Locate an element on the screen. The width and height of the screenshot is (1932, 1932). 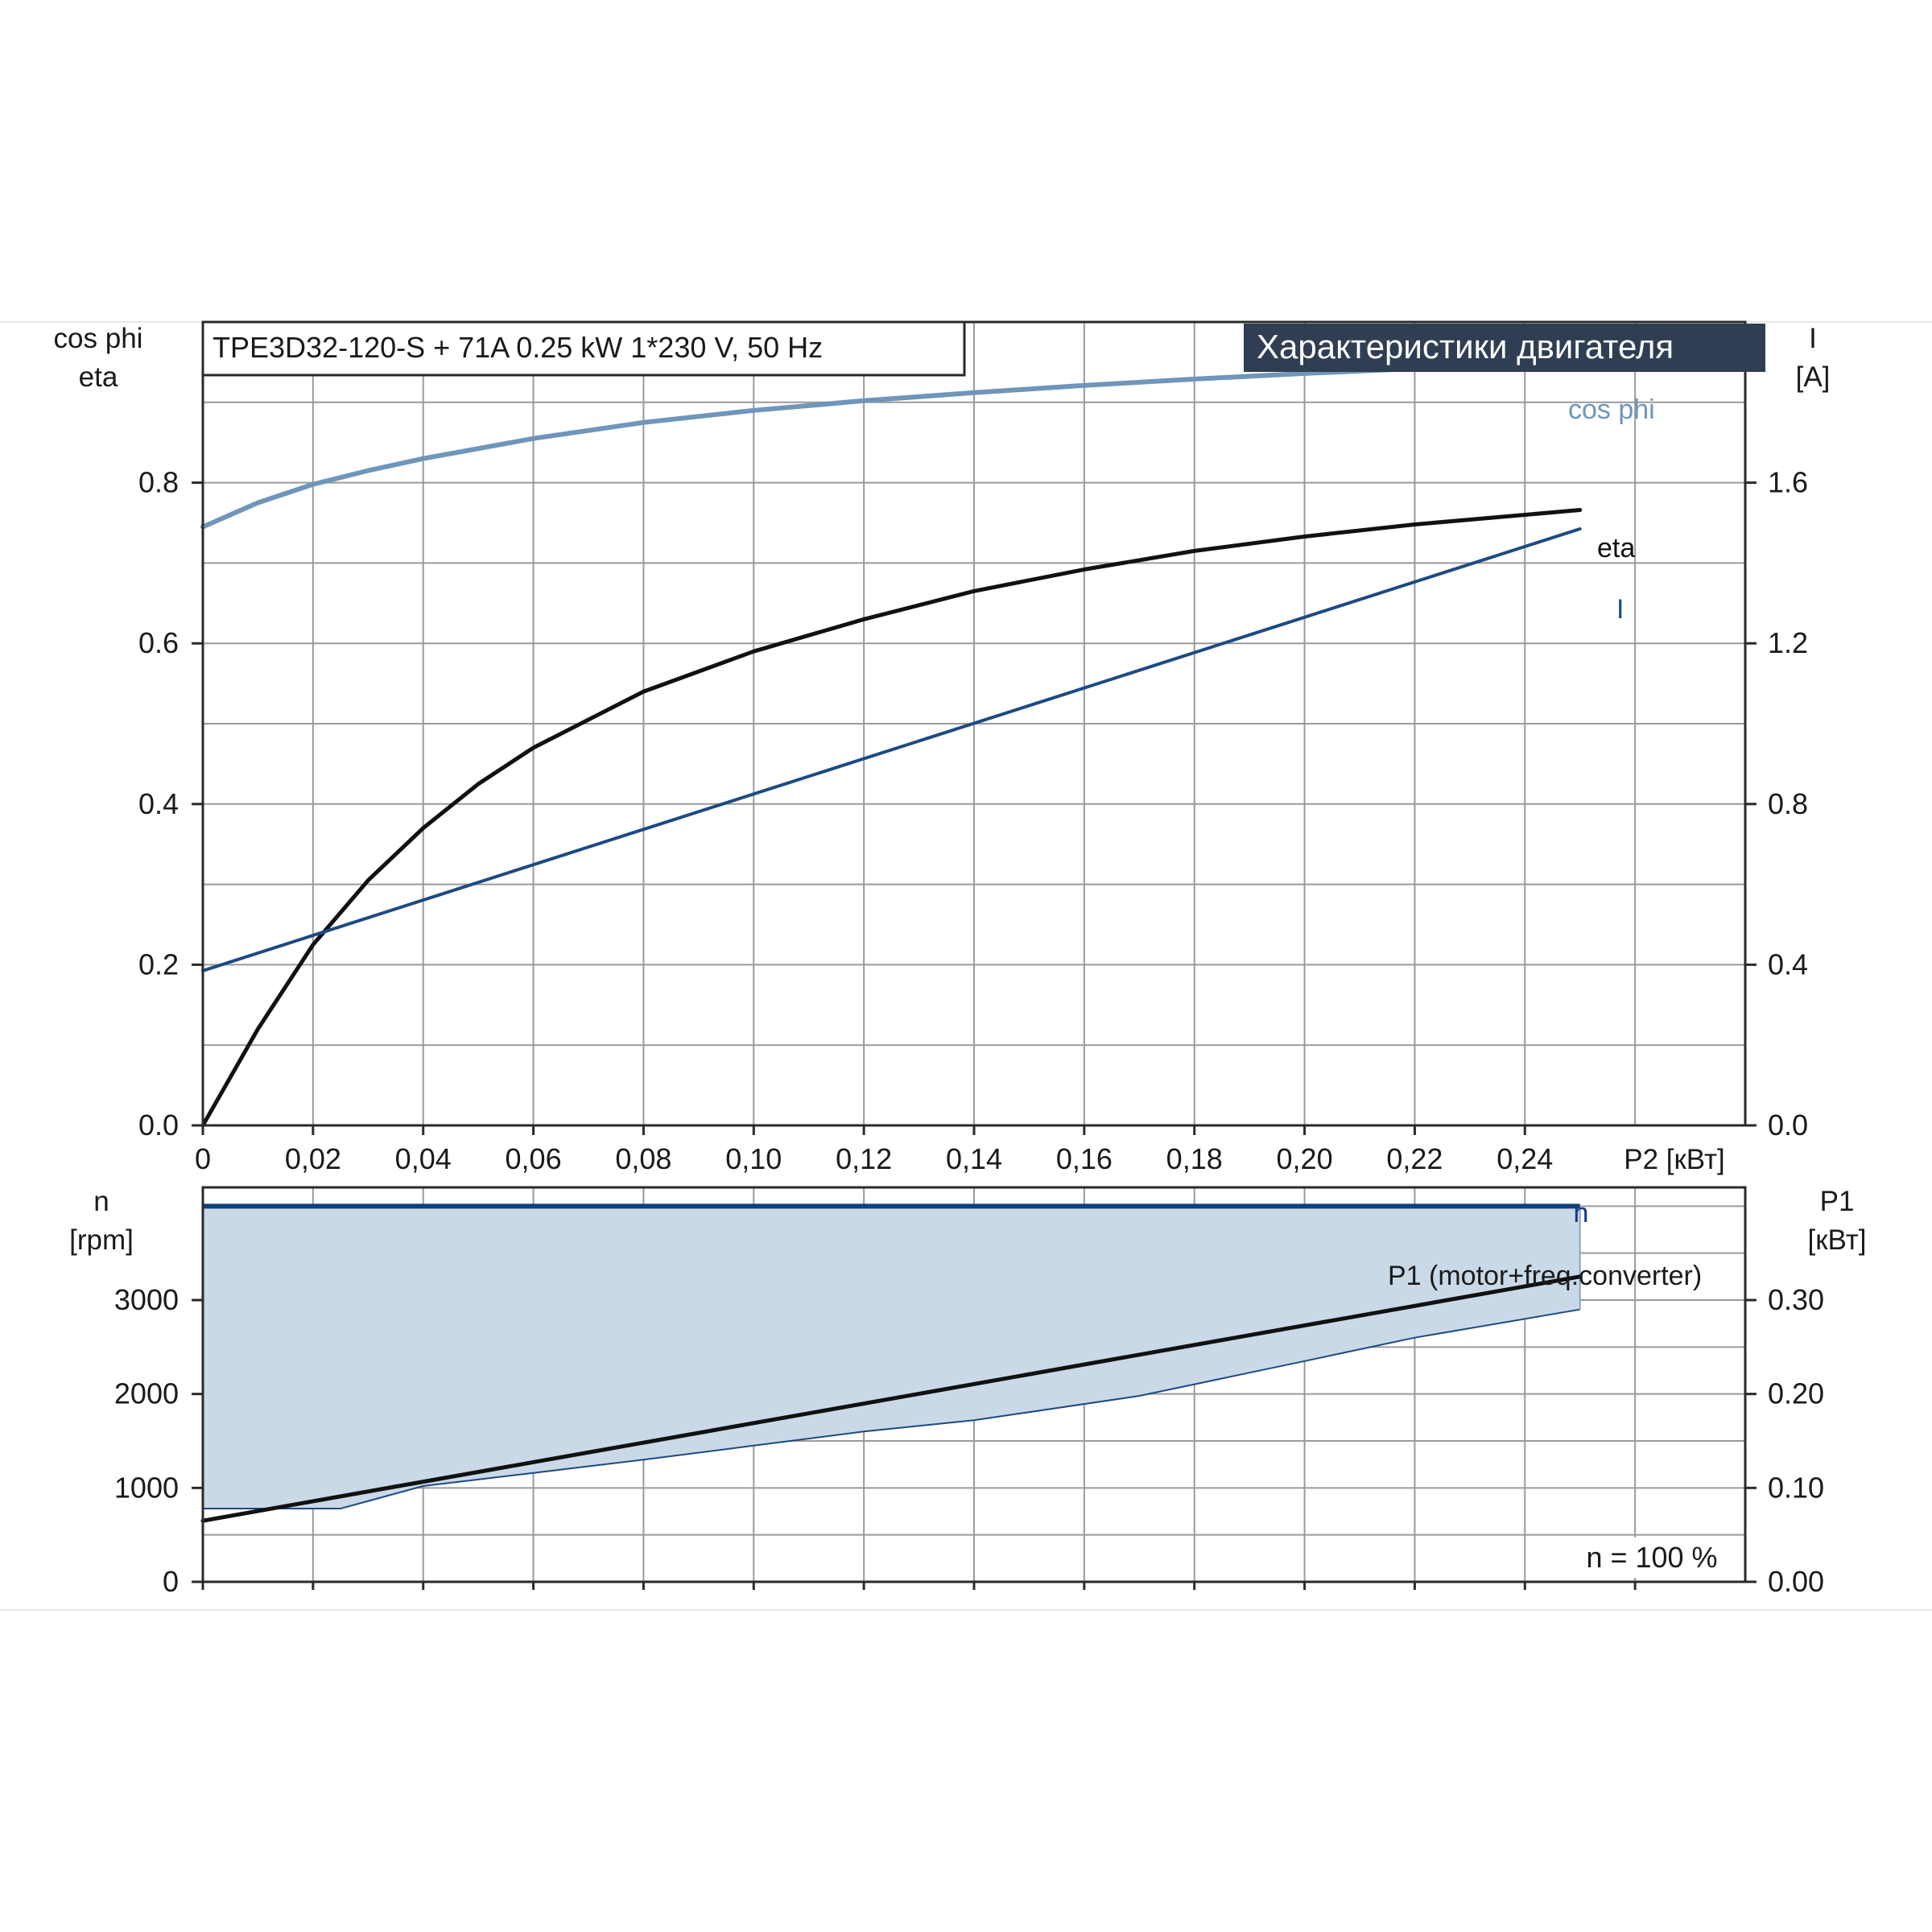
n-tick-label: 1000 is located at coordinates (146, 1487).